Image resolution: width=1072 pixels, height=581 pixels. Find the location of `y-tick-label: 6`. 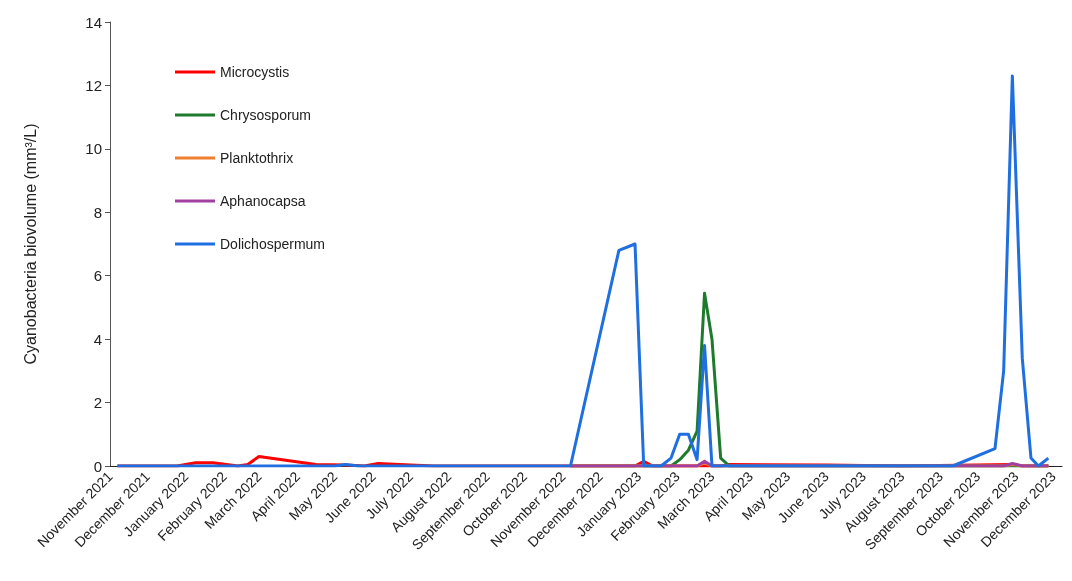

y-tick-label: 6 is located at coordinates (97, 276).